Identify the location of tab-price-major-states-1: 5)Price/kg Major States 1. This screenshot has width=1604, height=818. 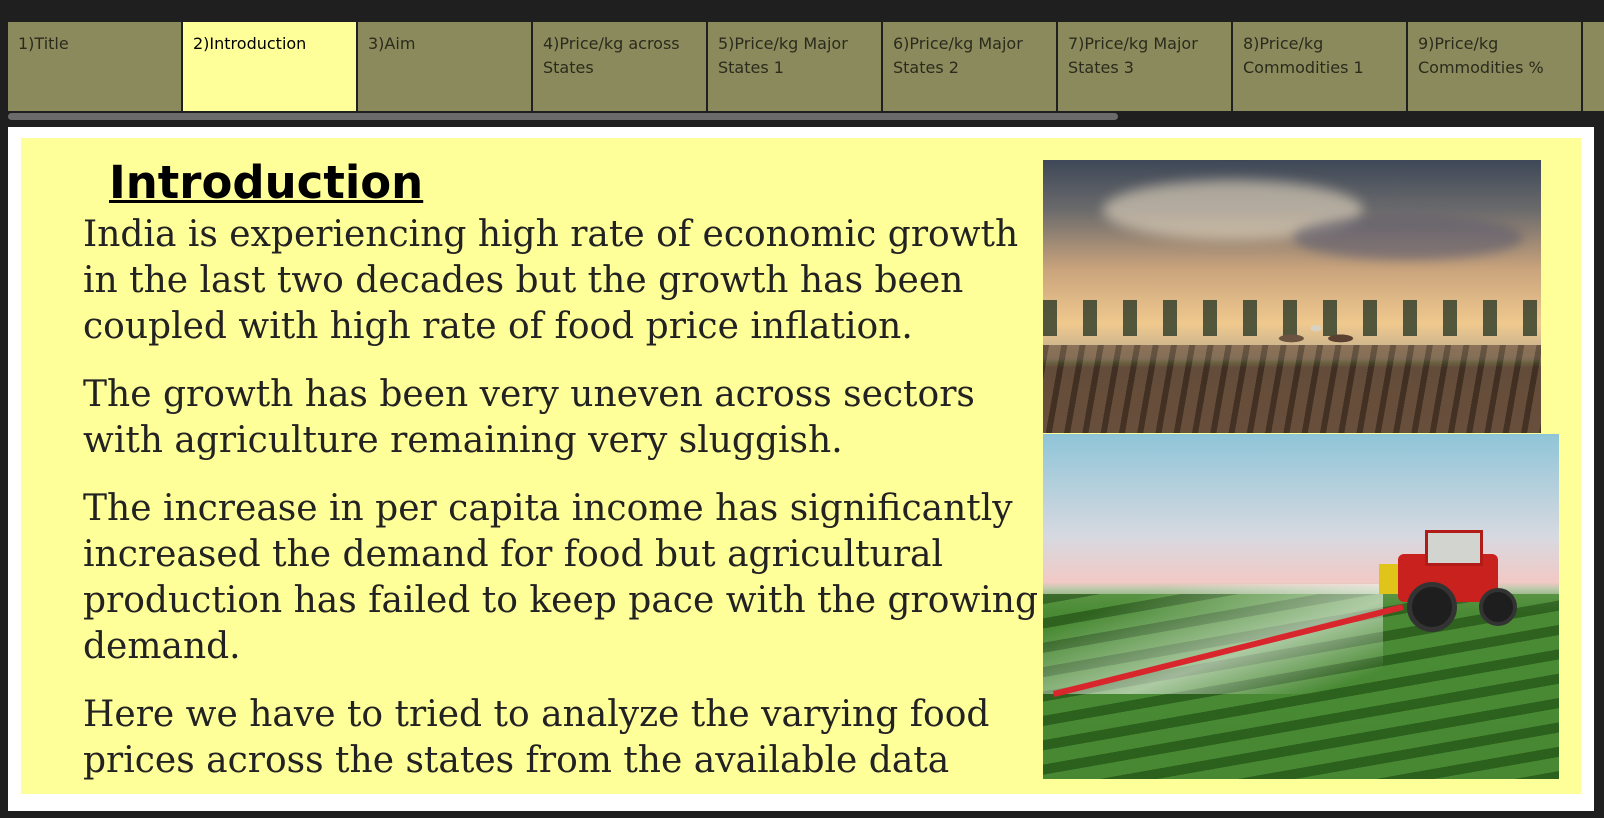
(794, 66).